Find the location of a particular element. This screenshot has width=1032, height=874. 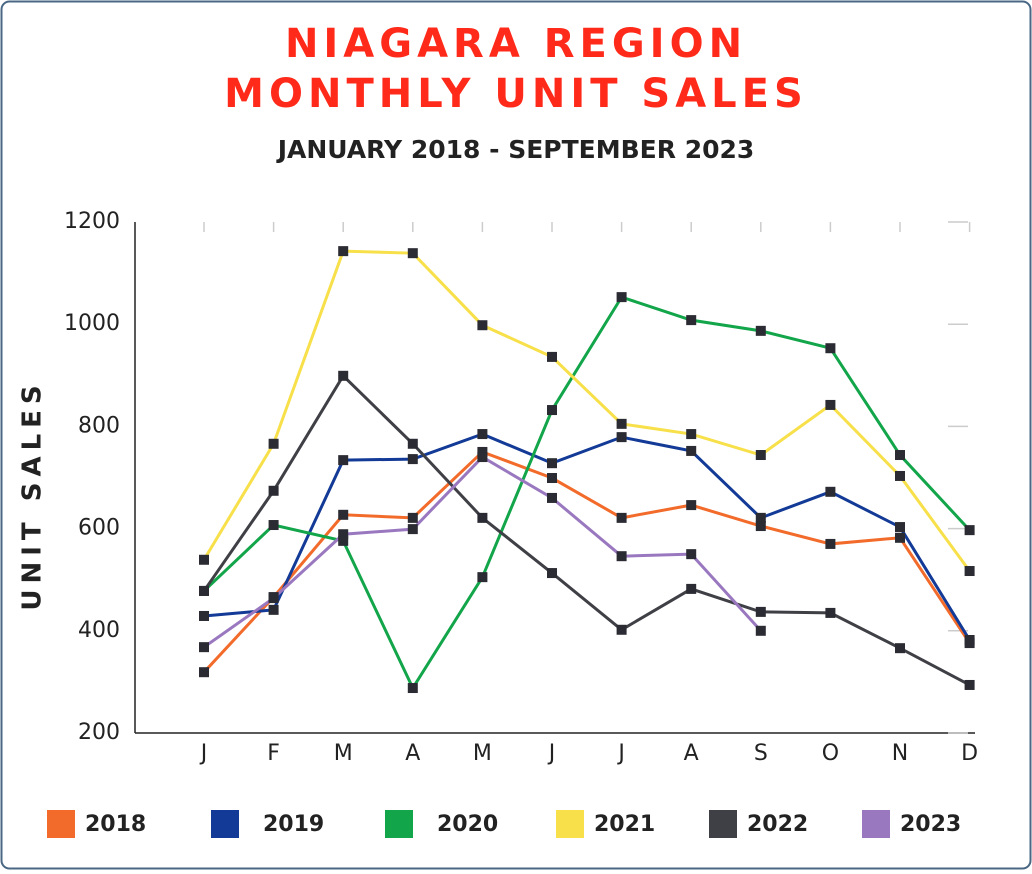

y-tick-label: 600 is located at coordinates (99, 528).